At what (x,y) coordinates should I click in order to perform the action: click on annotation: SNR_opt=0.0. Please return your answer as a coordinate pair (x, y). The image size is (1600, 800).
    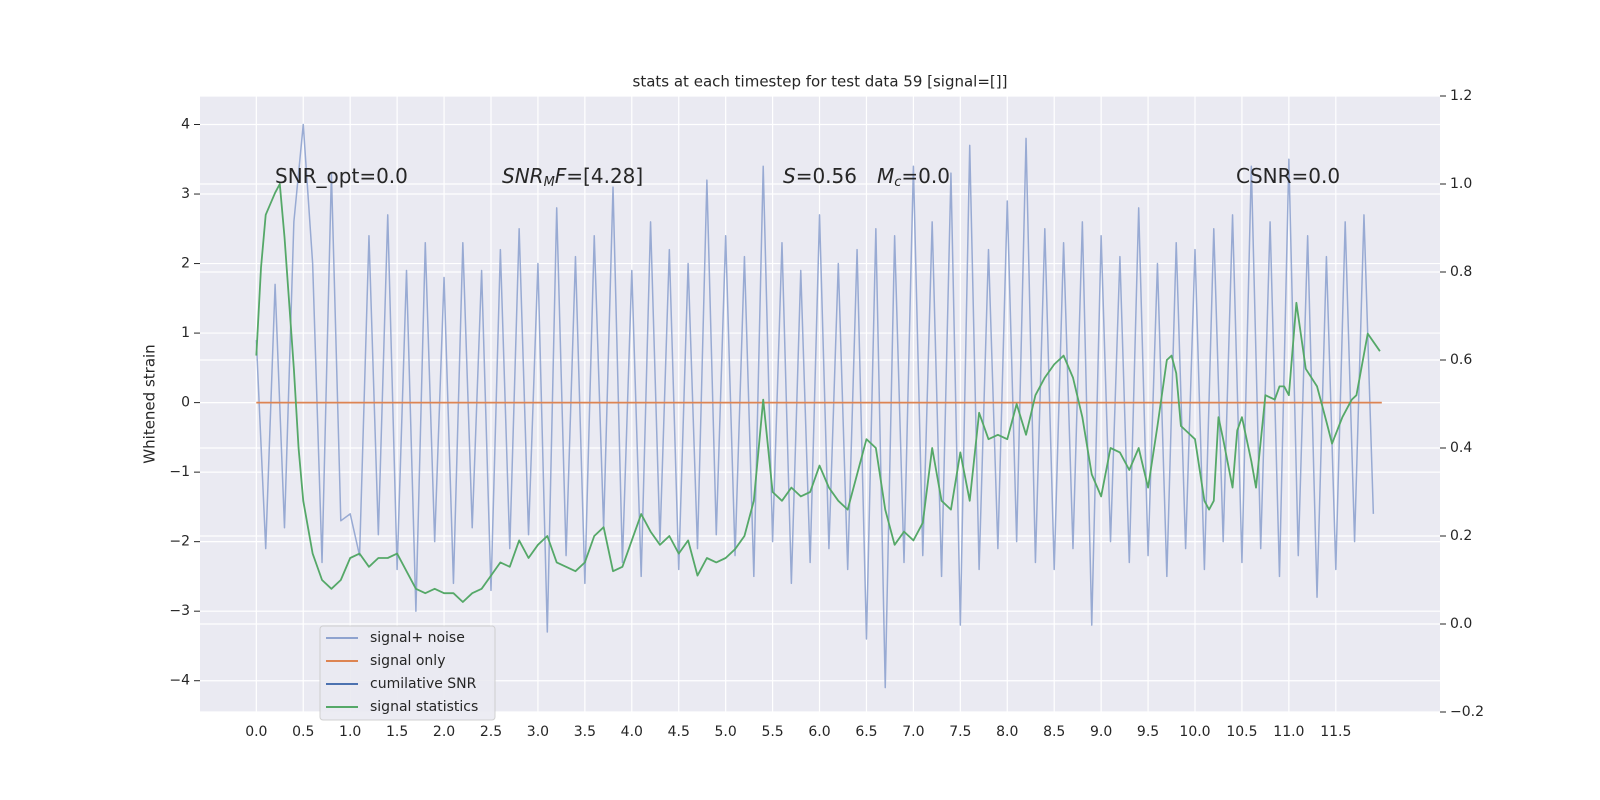
    Looking at the image, I should click on (341, 176).